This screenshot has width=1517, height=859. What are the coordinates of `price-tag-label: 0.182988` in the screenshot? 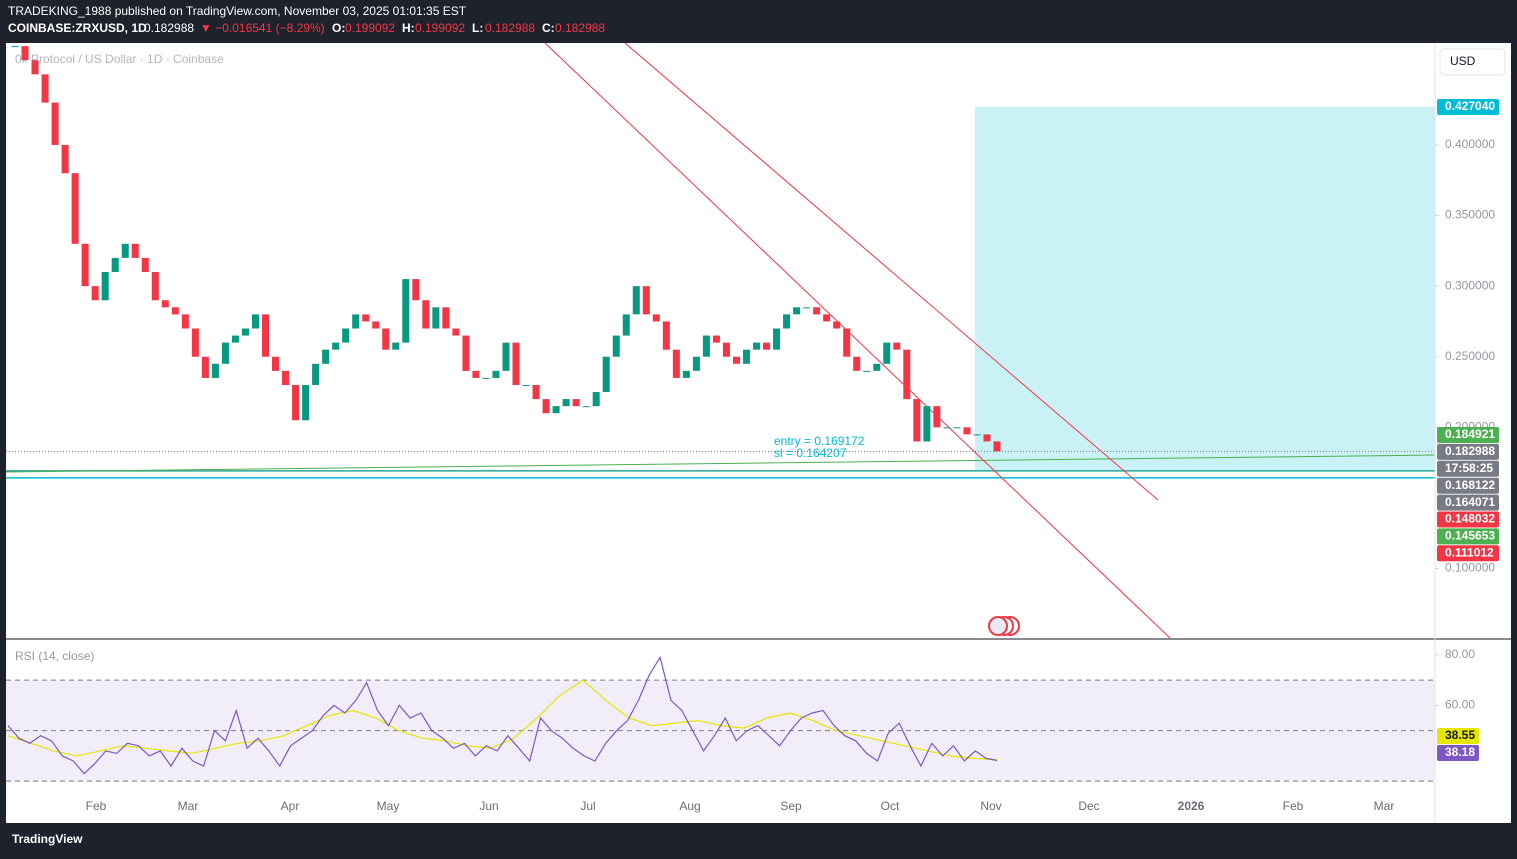 It's located at (1470, 451).